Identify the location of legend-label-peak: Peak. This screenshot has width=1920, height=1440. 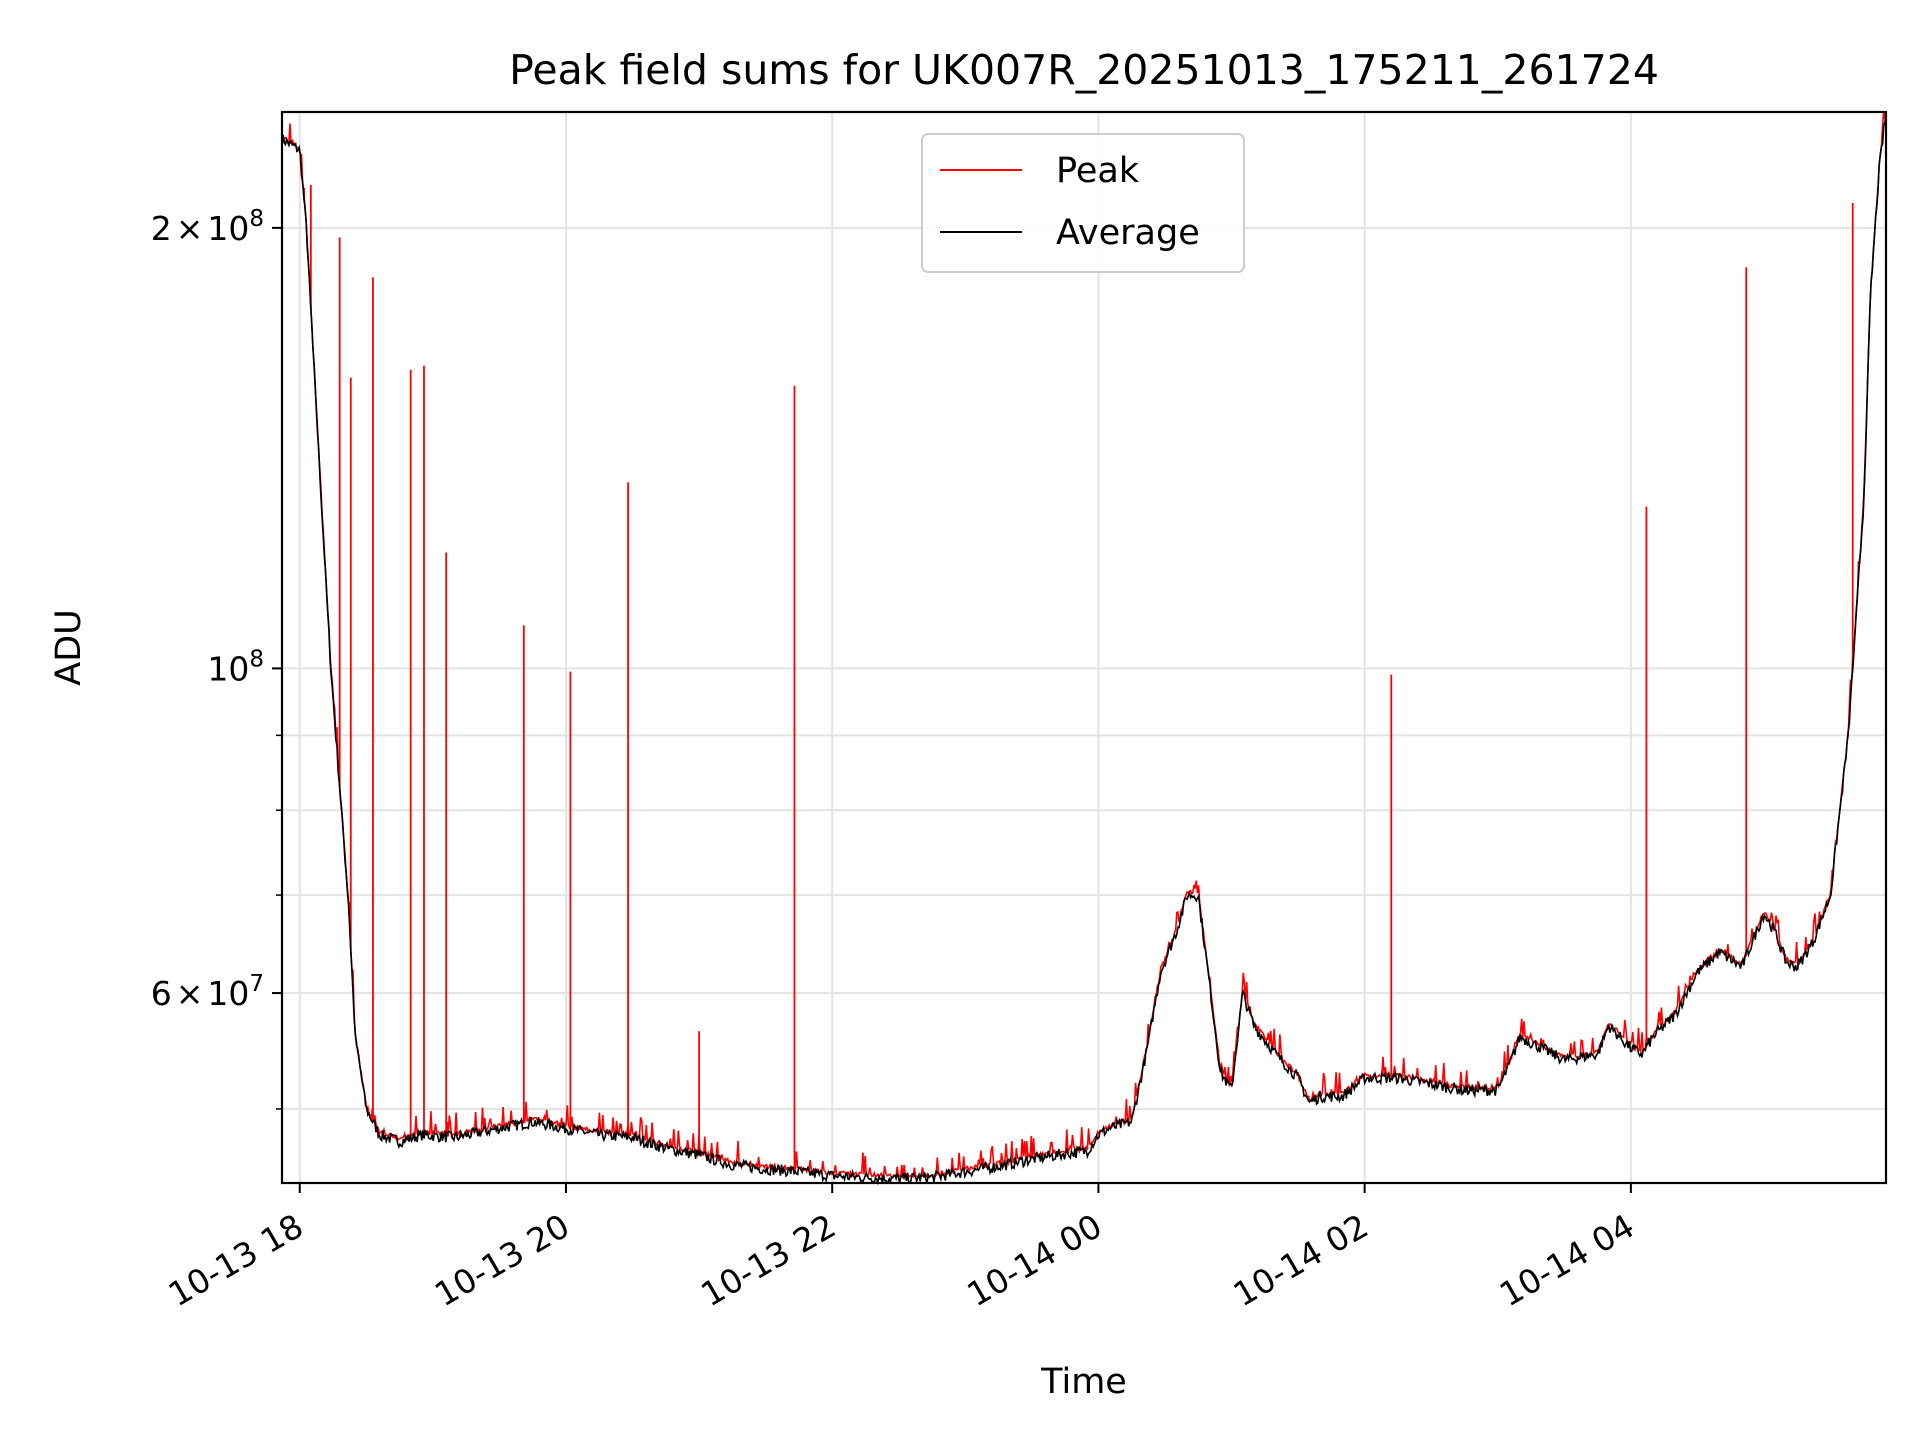
(1098, 171).